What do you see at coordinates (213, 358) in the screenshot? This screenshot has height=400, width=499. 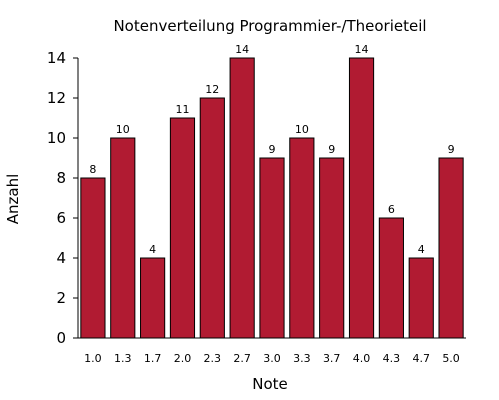 I see `x-tick-label: 2.3` at bounding box center [213, 358].